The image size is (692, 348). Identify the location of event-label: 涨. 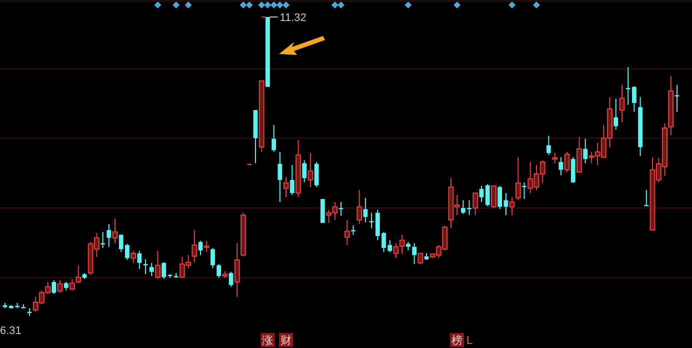
(267, 340).